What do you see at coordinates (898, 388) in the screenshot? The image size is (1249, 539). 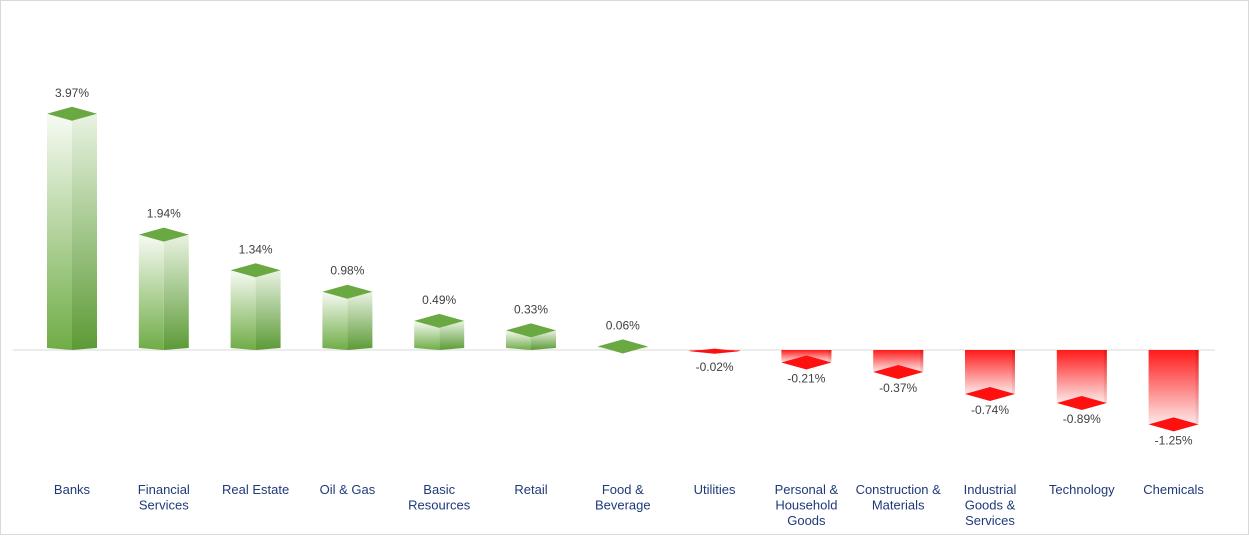 I see `data-label: -0.37%` at bounding box center [898, 388].